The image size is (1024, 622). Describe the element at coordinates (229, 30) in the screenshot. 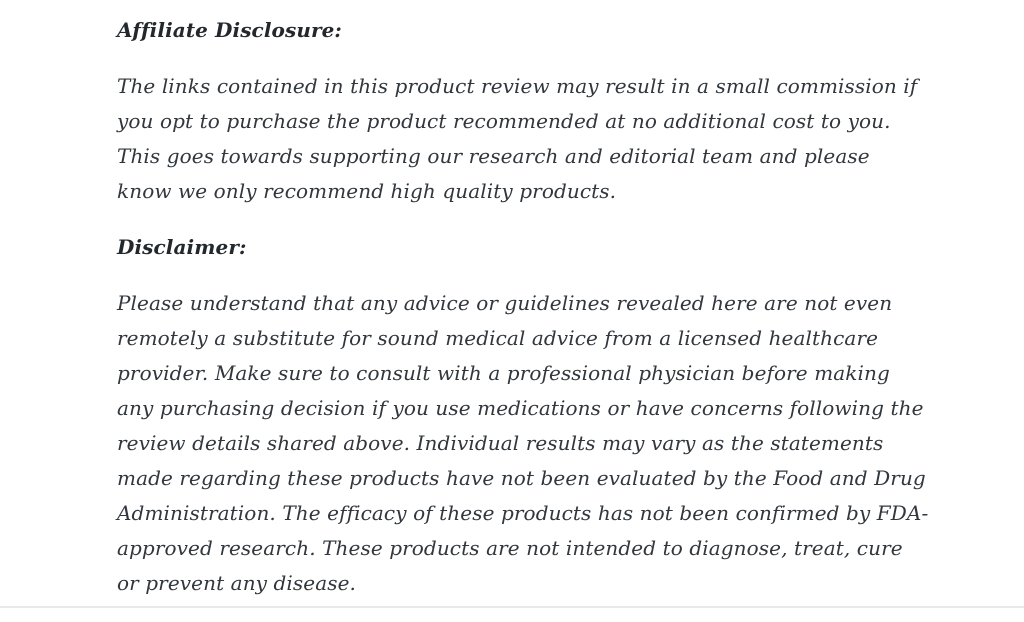

I see `affiliate-disclosure-heading: Affiliate Disclosure:` at that location.